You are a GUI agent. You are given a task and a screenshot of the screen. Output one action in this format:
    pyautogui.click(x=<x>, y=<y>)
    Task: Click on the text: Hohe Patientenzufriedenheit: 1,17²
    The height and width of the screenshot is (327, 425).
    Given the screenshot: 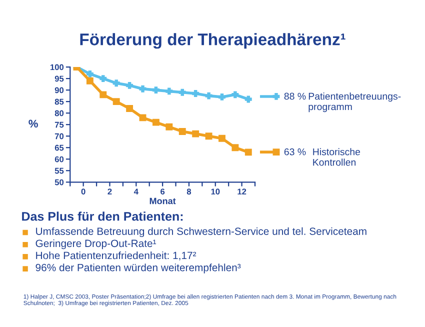 What is the action you would take?
    pyautogui.click(x=116, y=256)
    